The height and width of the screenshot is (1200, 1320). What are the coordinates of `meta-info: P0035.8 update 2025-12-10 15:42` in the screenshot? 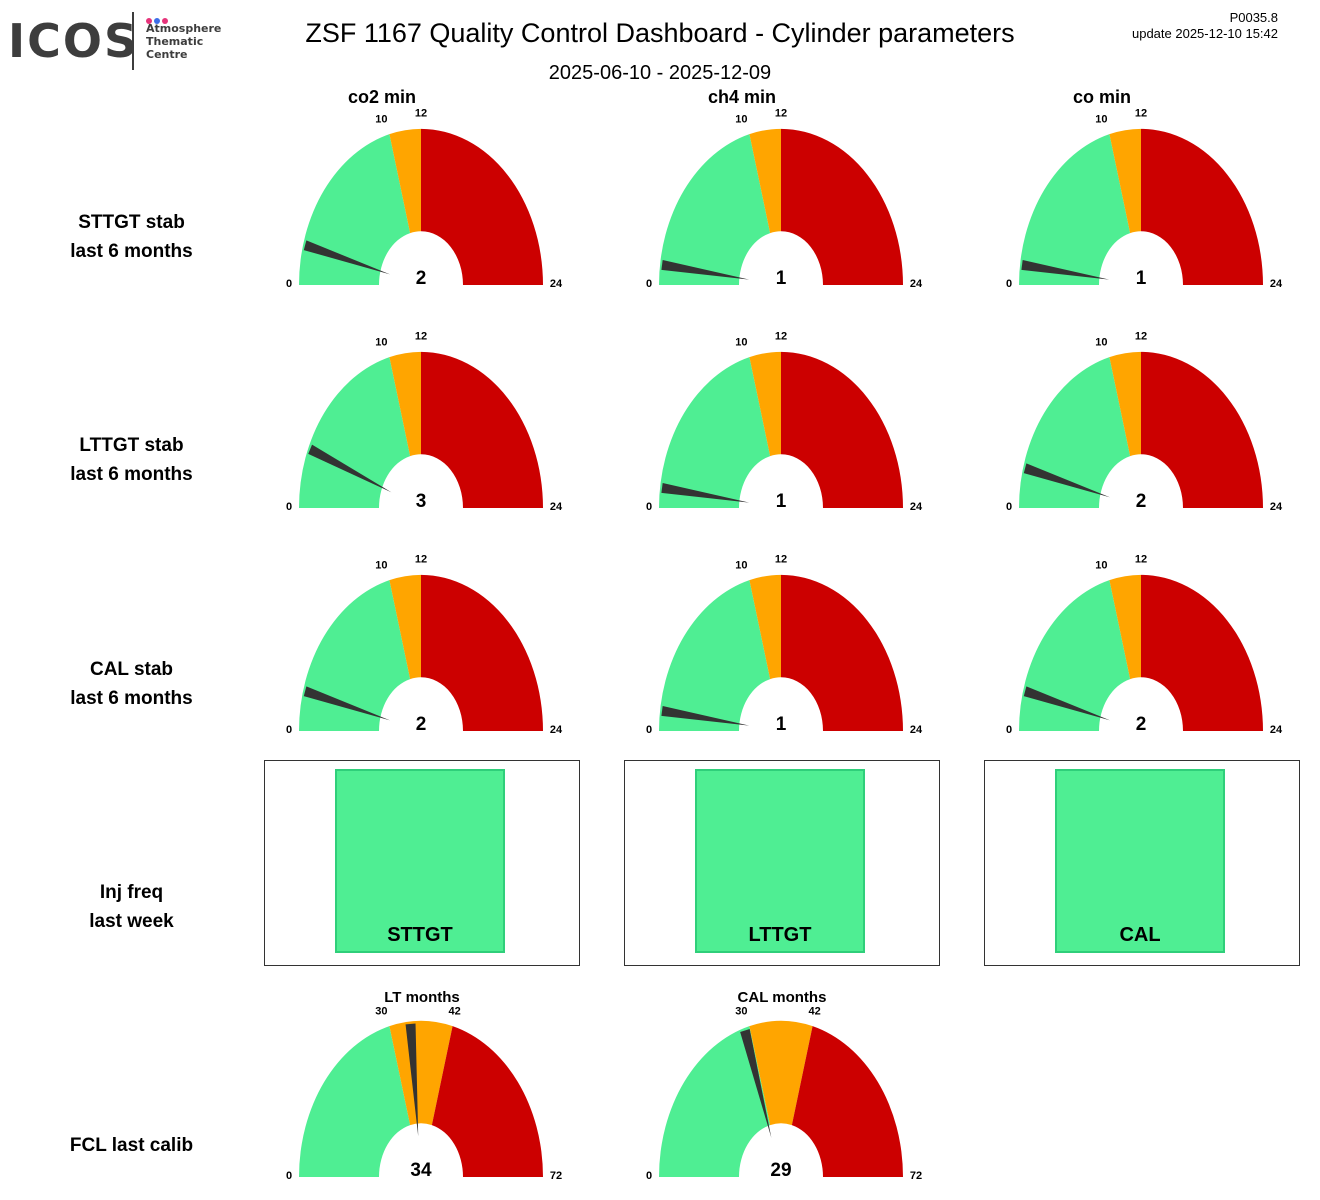 It's located at (1205, 26).